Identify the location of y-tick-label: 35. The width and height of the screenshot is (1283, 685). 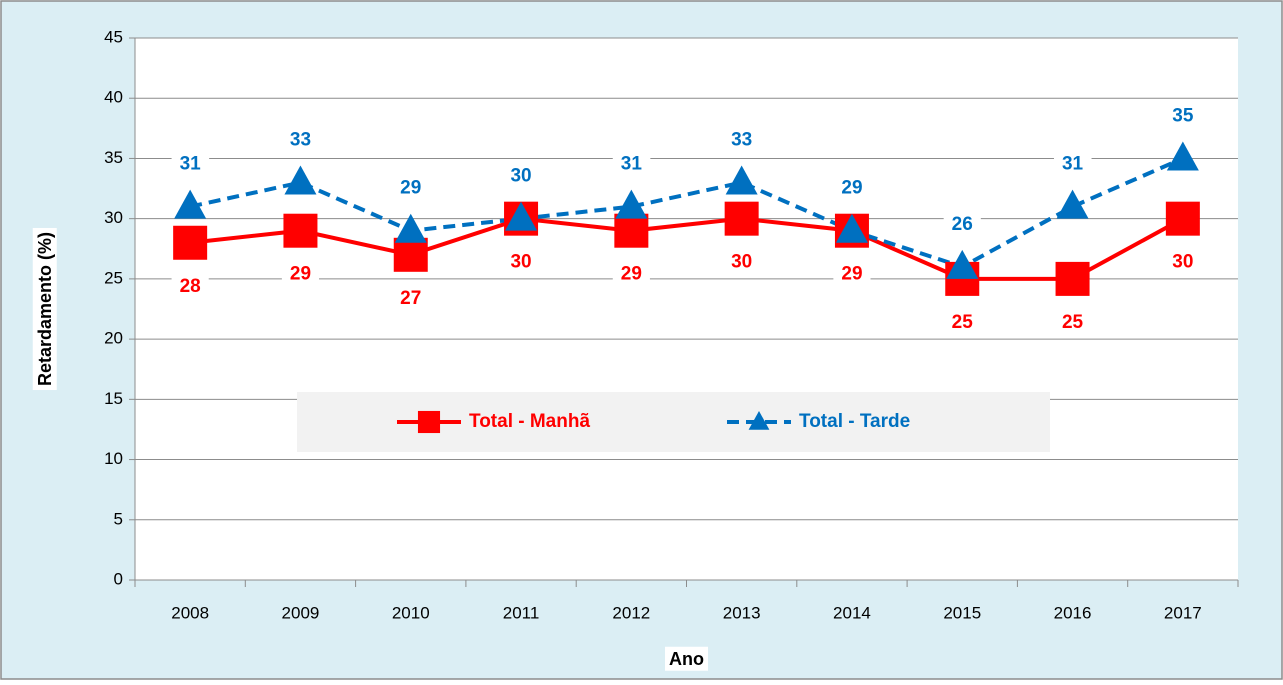
(113, 157).